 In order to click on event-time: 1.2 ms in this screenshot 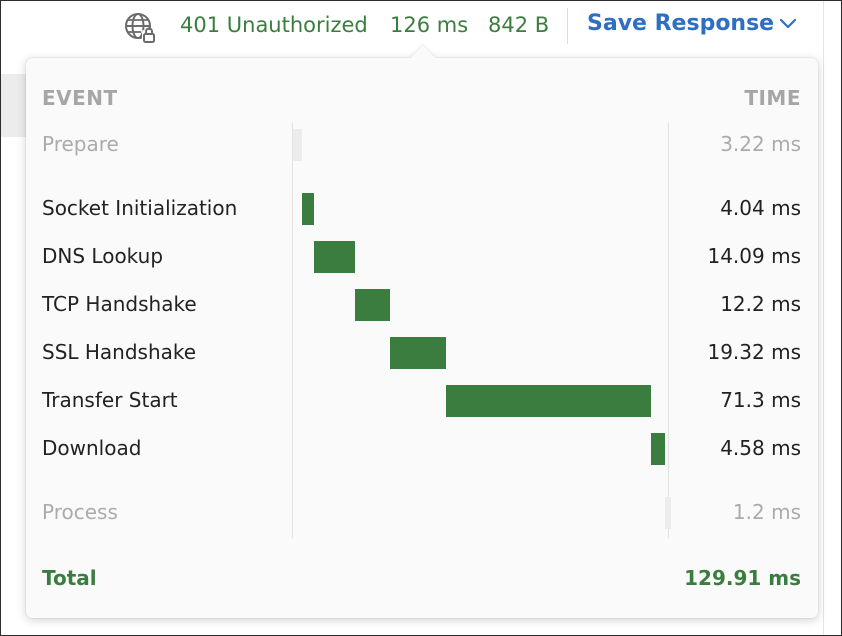, I will do `click(766, 512)`.